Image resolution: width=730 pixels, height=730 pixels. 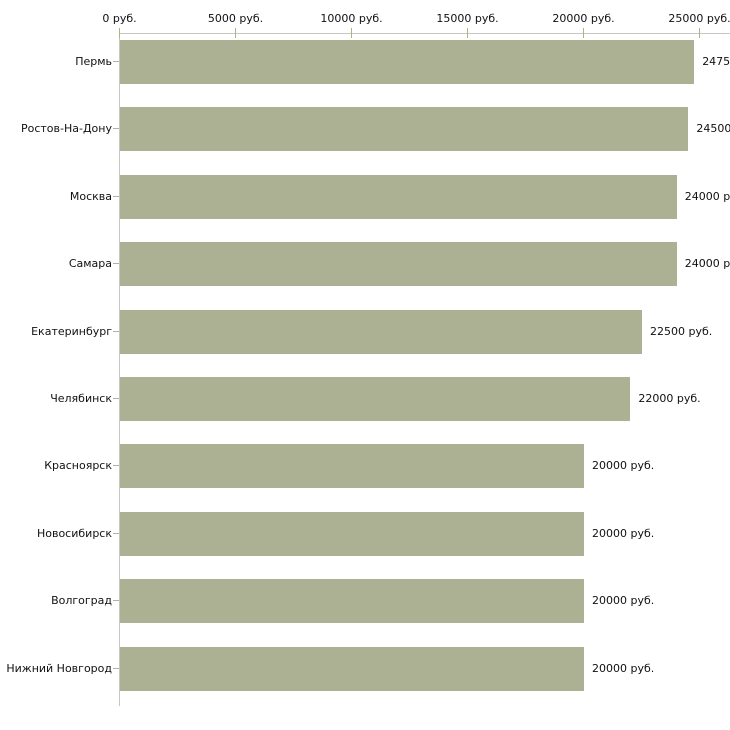 What do you see at coordinates (81, 398) in the screenshot?
I see `category-label: Челябинск` at bounding box center [81, 398].